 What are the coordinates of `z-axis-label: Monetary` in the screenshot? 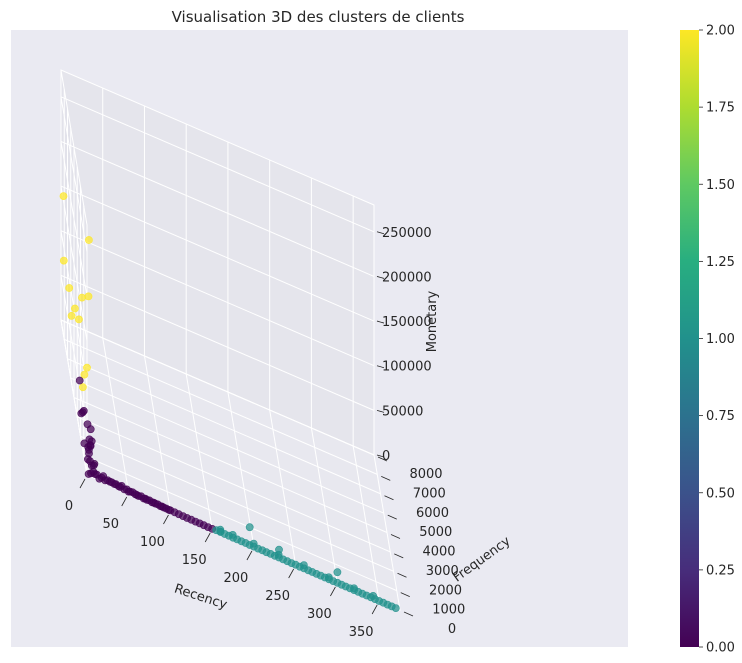 It's located at (432, 321).